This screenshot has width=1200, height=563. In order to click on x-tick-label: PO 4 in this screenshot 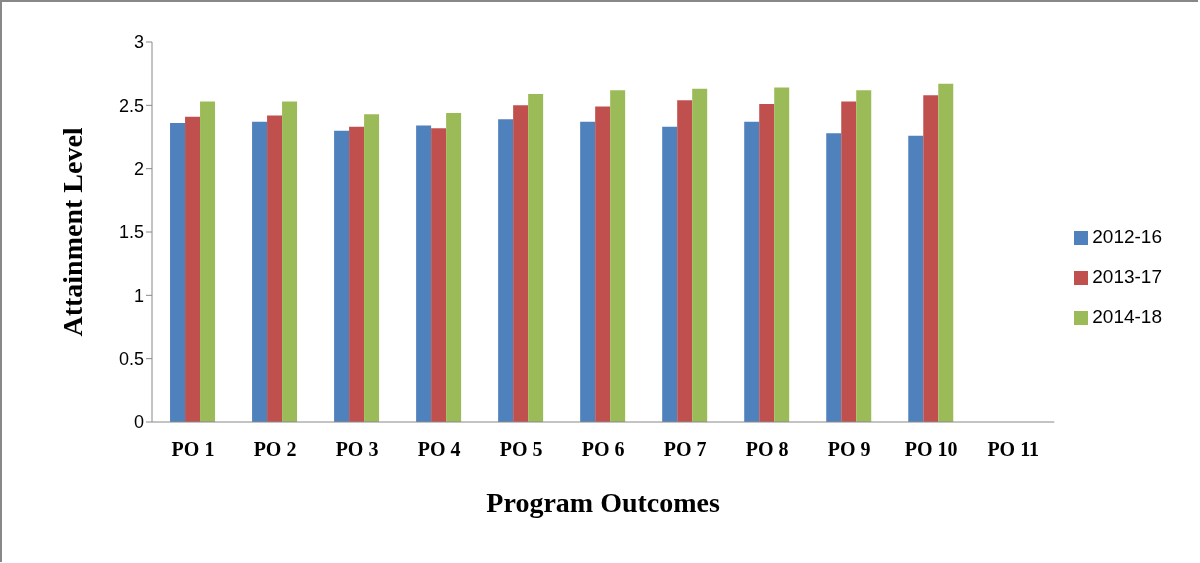, I will do `click(439, 449)`.